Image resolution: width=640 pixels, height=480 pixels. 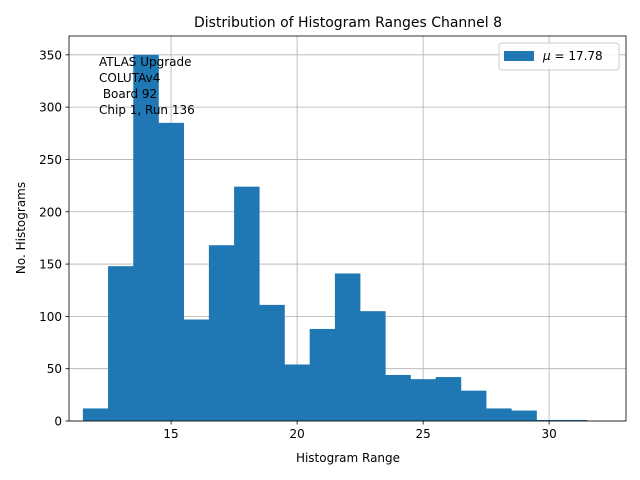 I want to click on y-axis-label: No. Histograms, so click(x=21, y=228).